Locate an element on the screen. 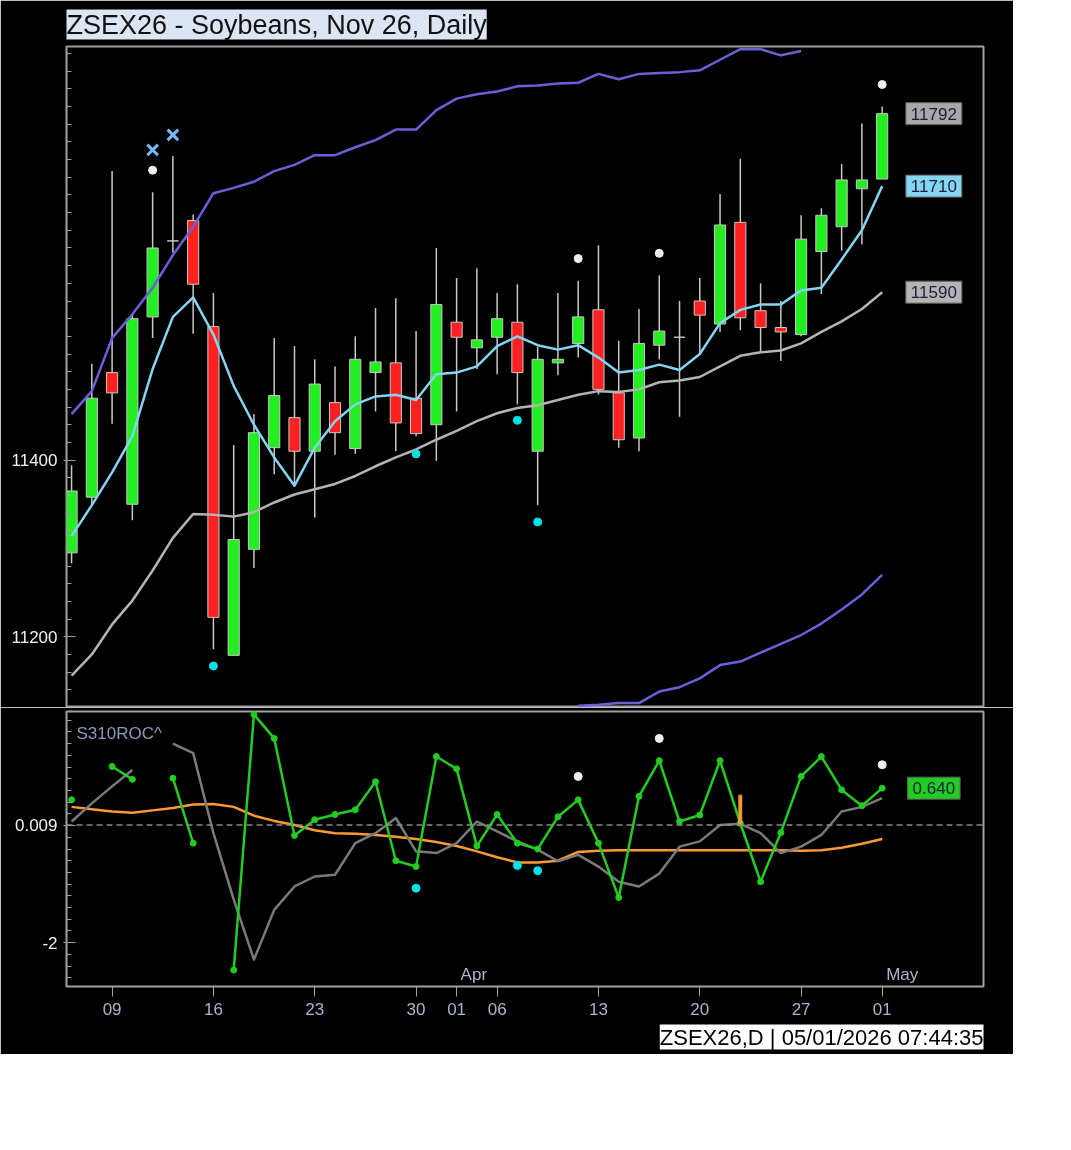 This screenshot has width=1071, height=1150. x-tick-label: 06 is located at coordinates (497, 1009).